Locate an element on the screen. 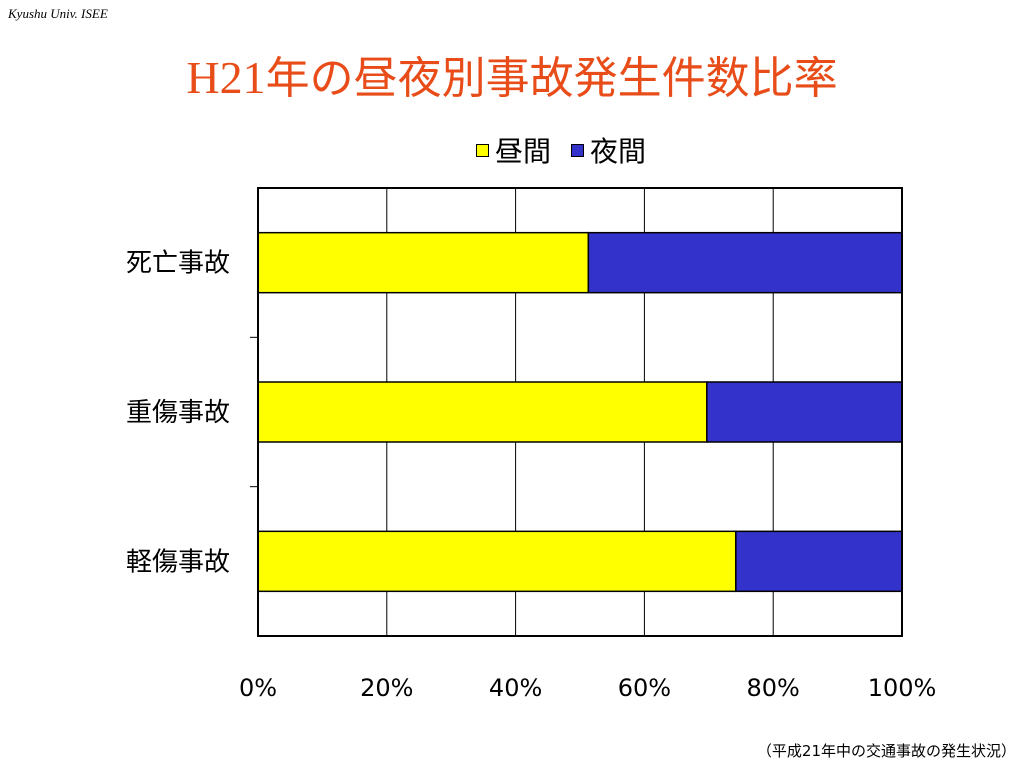  page-title: H21年の昼夜別事故発生件数比率 is located at coordinates (512, 74).